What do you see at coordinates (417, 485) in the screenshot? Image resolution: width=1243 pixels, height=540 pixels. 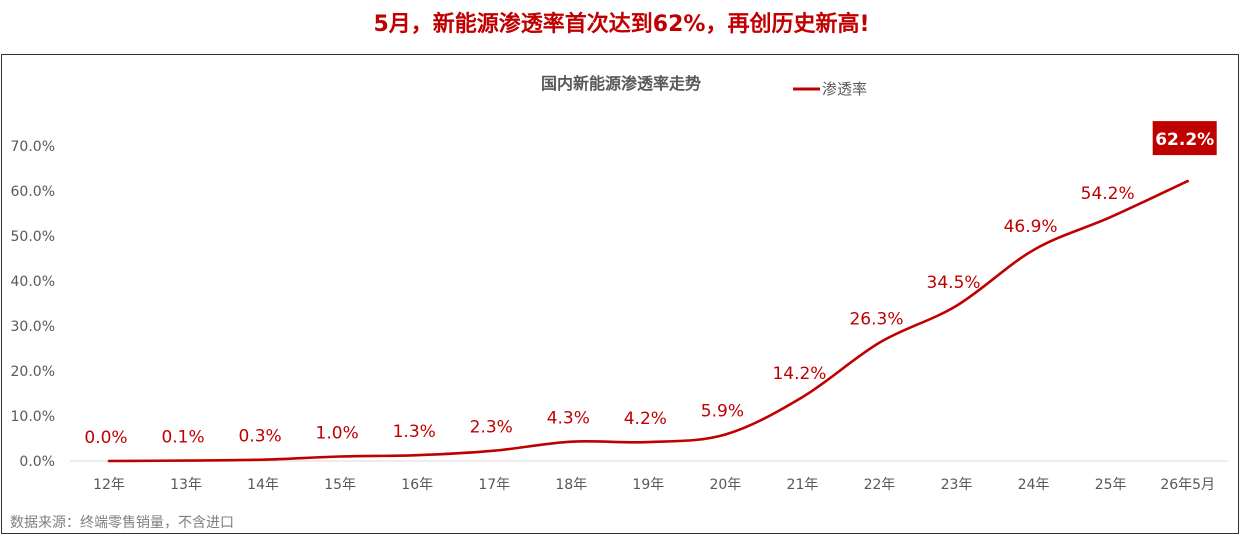 I see `x-tick-label: 16年` at bounding box center [417, 485].